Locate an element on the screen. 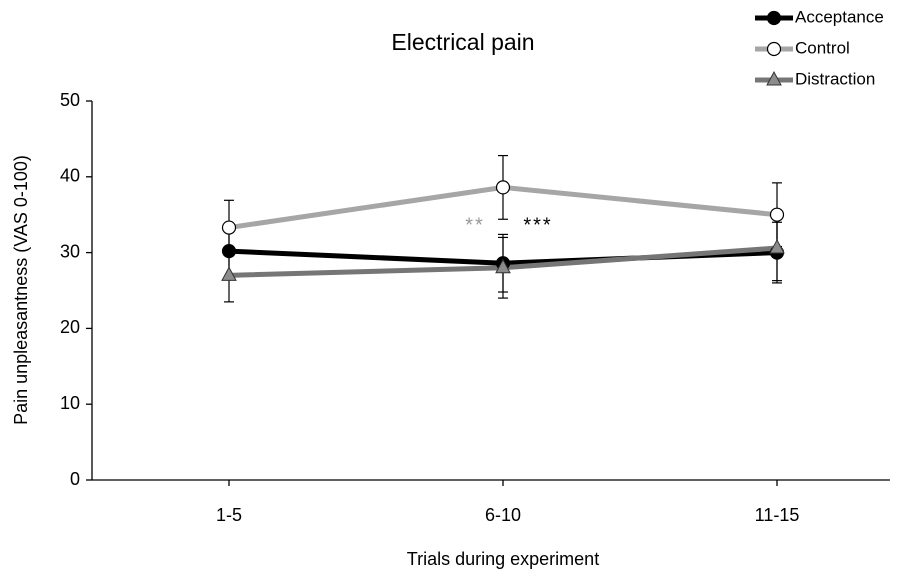  legend-label: Acceptance is located at coordinates (839, 16).